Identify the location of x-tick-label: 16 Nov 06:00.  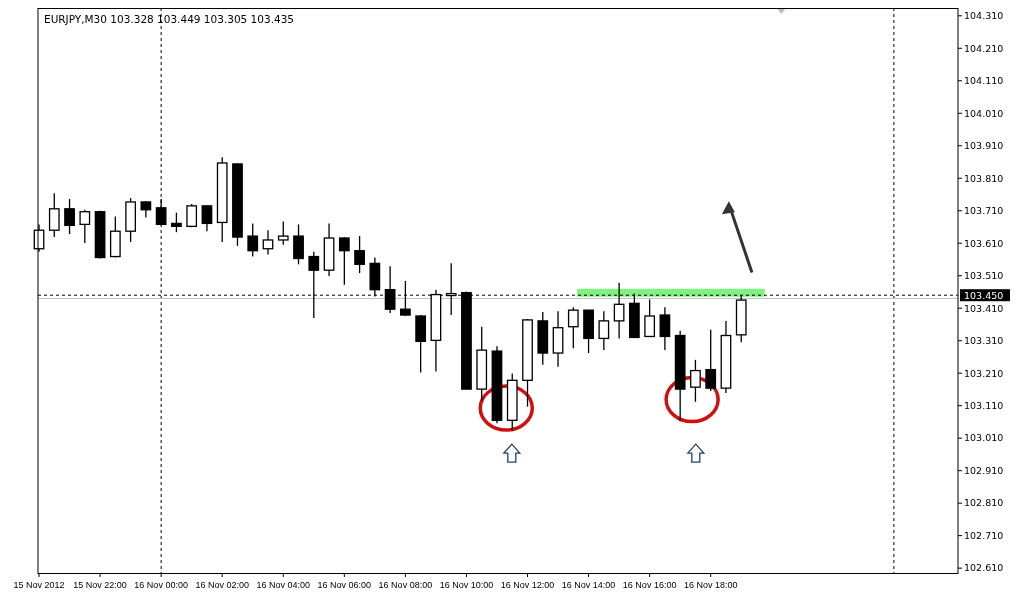
(344, 585).